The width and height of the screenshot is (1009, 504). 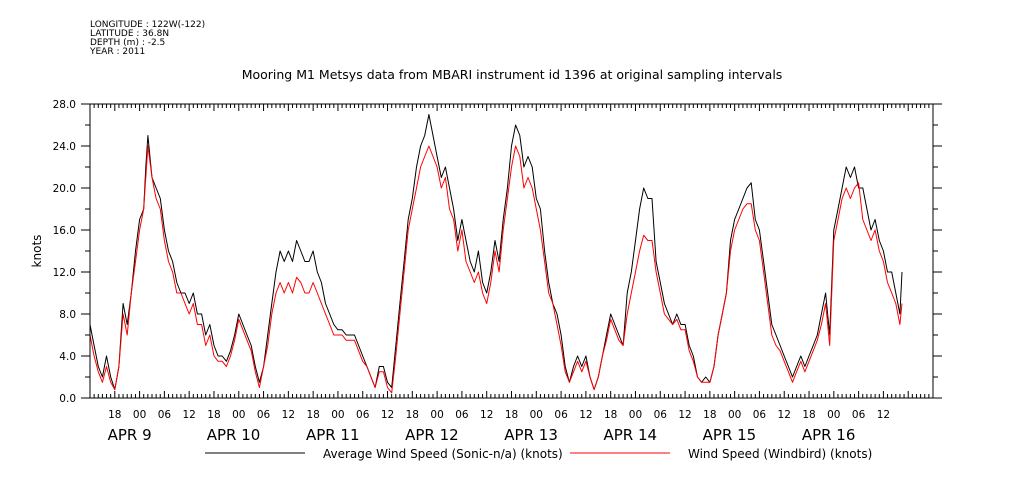 What do you see at coordinates (64, 189) in the screenshot?
I see `y-tick-label: 20.0` at bounding box center [64, 189].